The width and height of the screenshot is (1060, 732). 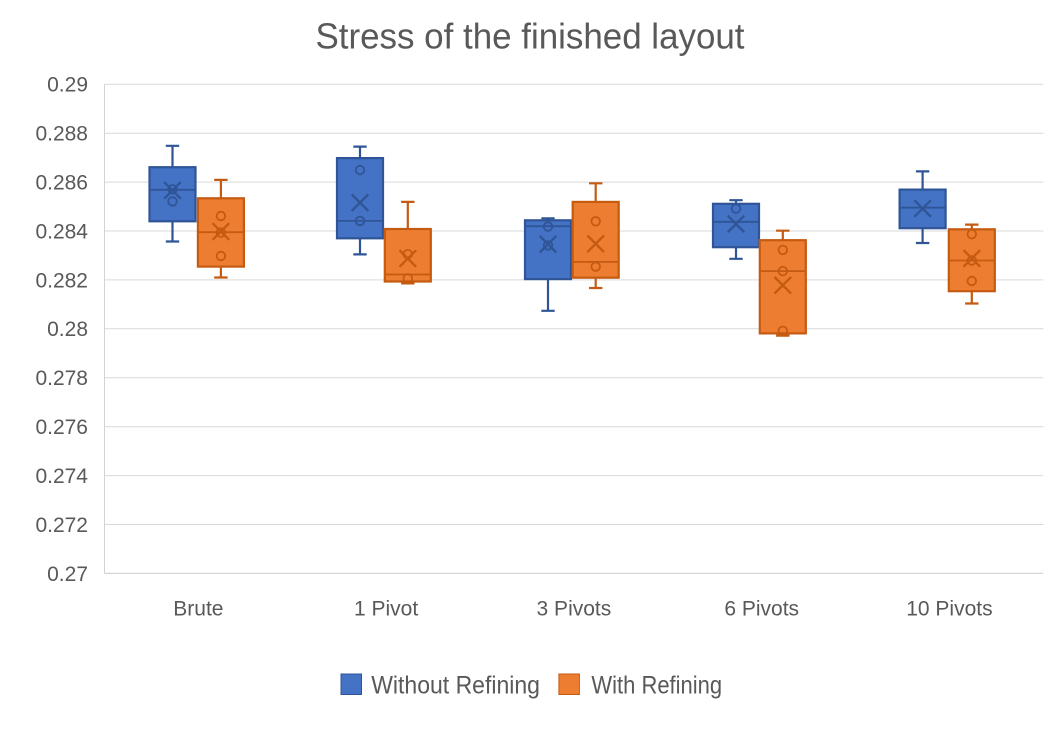 What do you see at coordinates (386, 609) in the screenshot?
I see `svg-text: 1 Pivot` at bounding box center [386, 609].